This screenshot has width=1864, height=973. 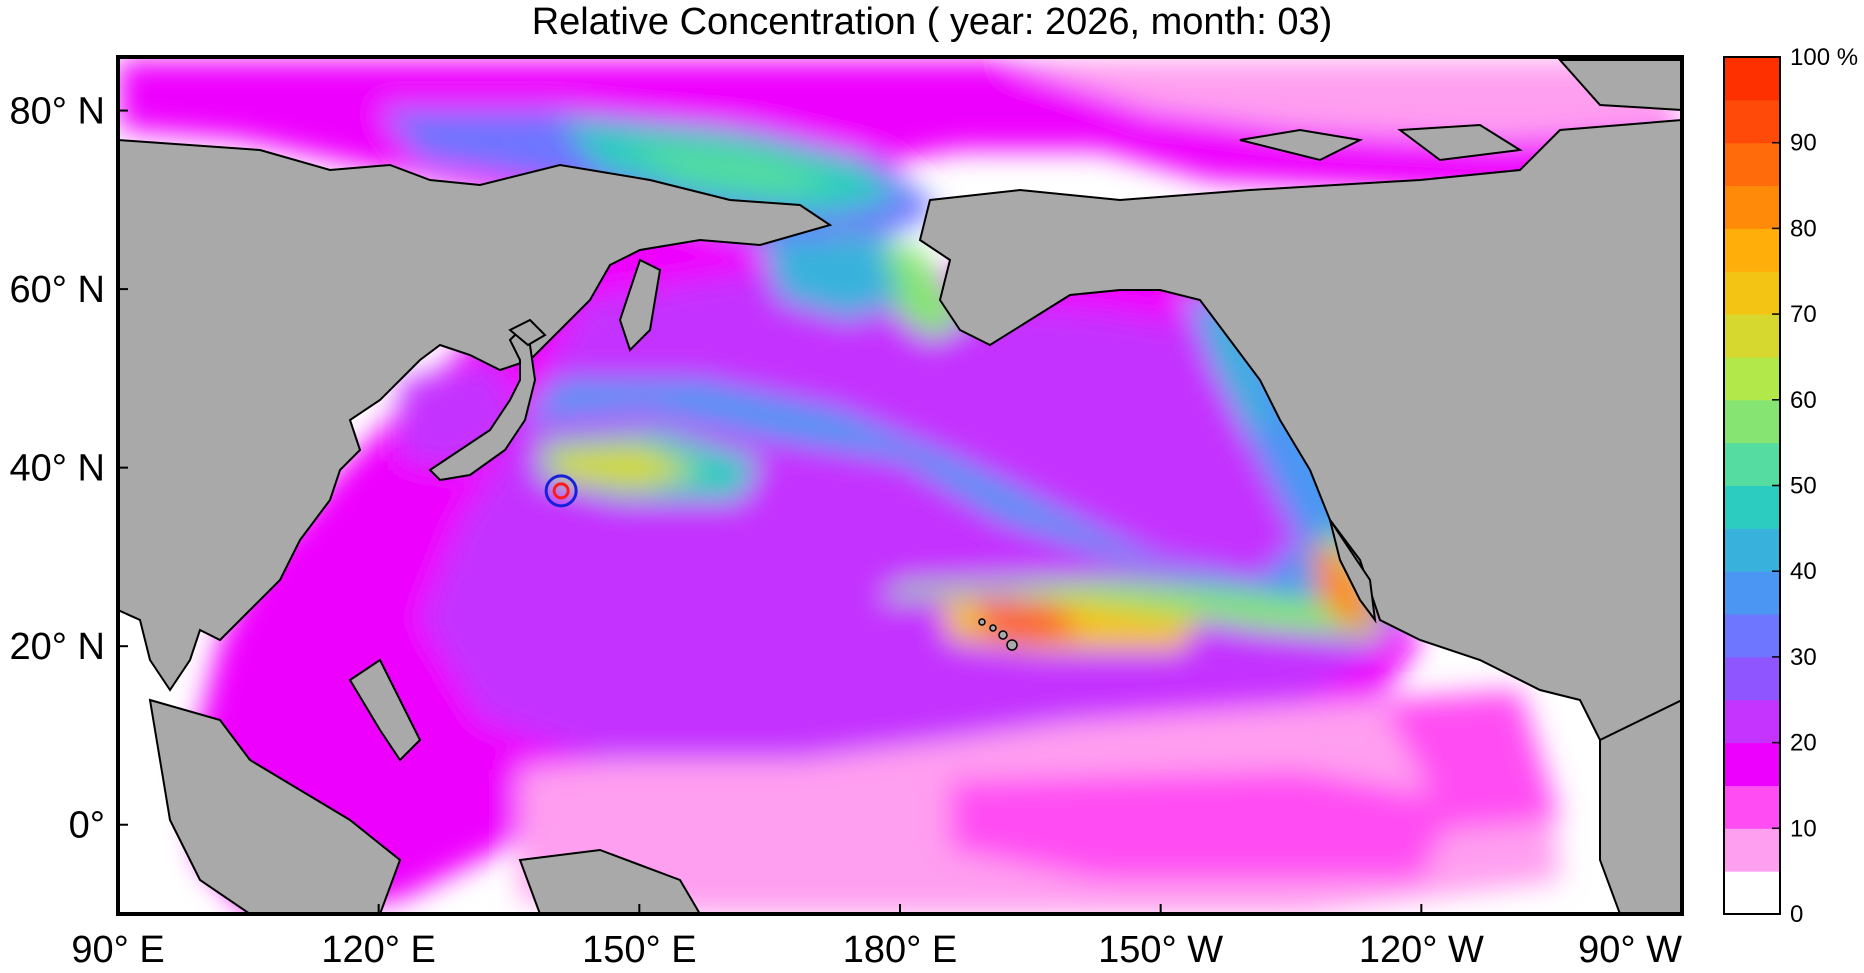 I want to click on x-axis-ticks: 90° E 120° E 150° E 180° E 150° W 120° W 90° W, so click(x=877, y=937).